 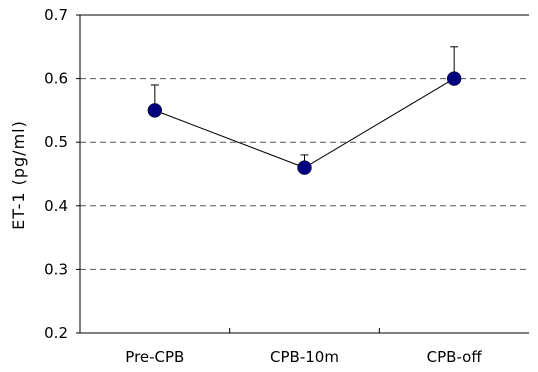 I want to click on x-ticks: Pre-CPB CPB-10m CPB-off, so click(x=303, y=347).